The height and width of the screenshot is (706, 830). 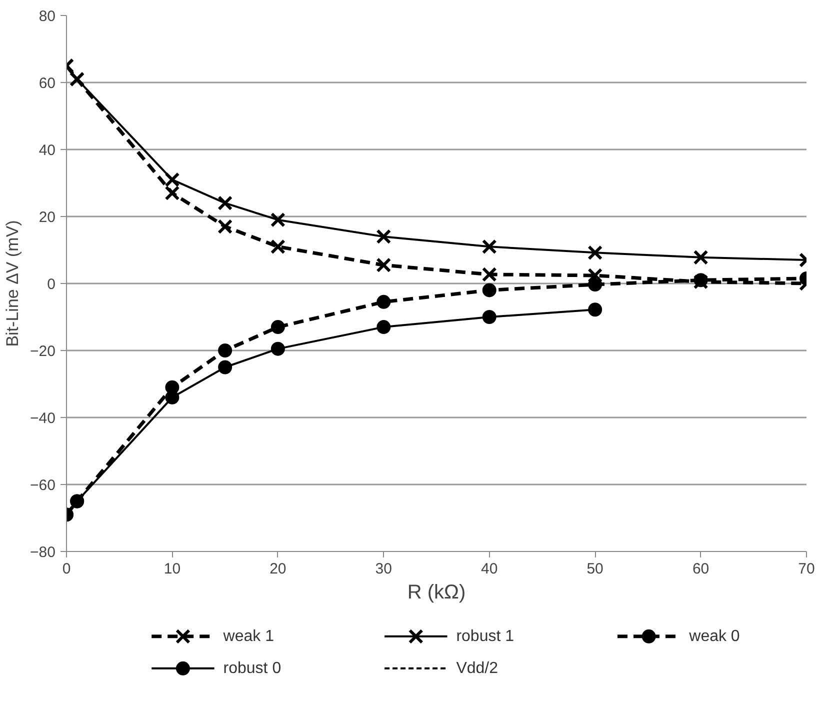 What do you see at coordinates (12, 283) in the screenshot?
I see `y-axis-title: Bit-Line ΔV (mV)` at bounding box center [12, 283].